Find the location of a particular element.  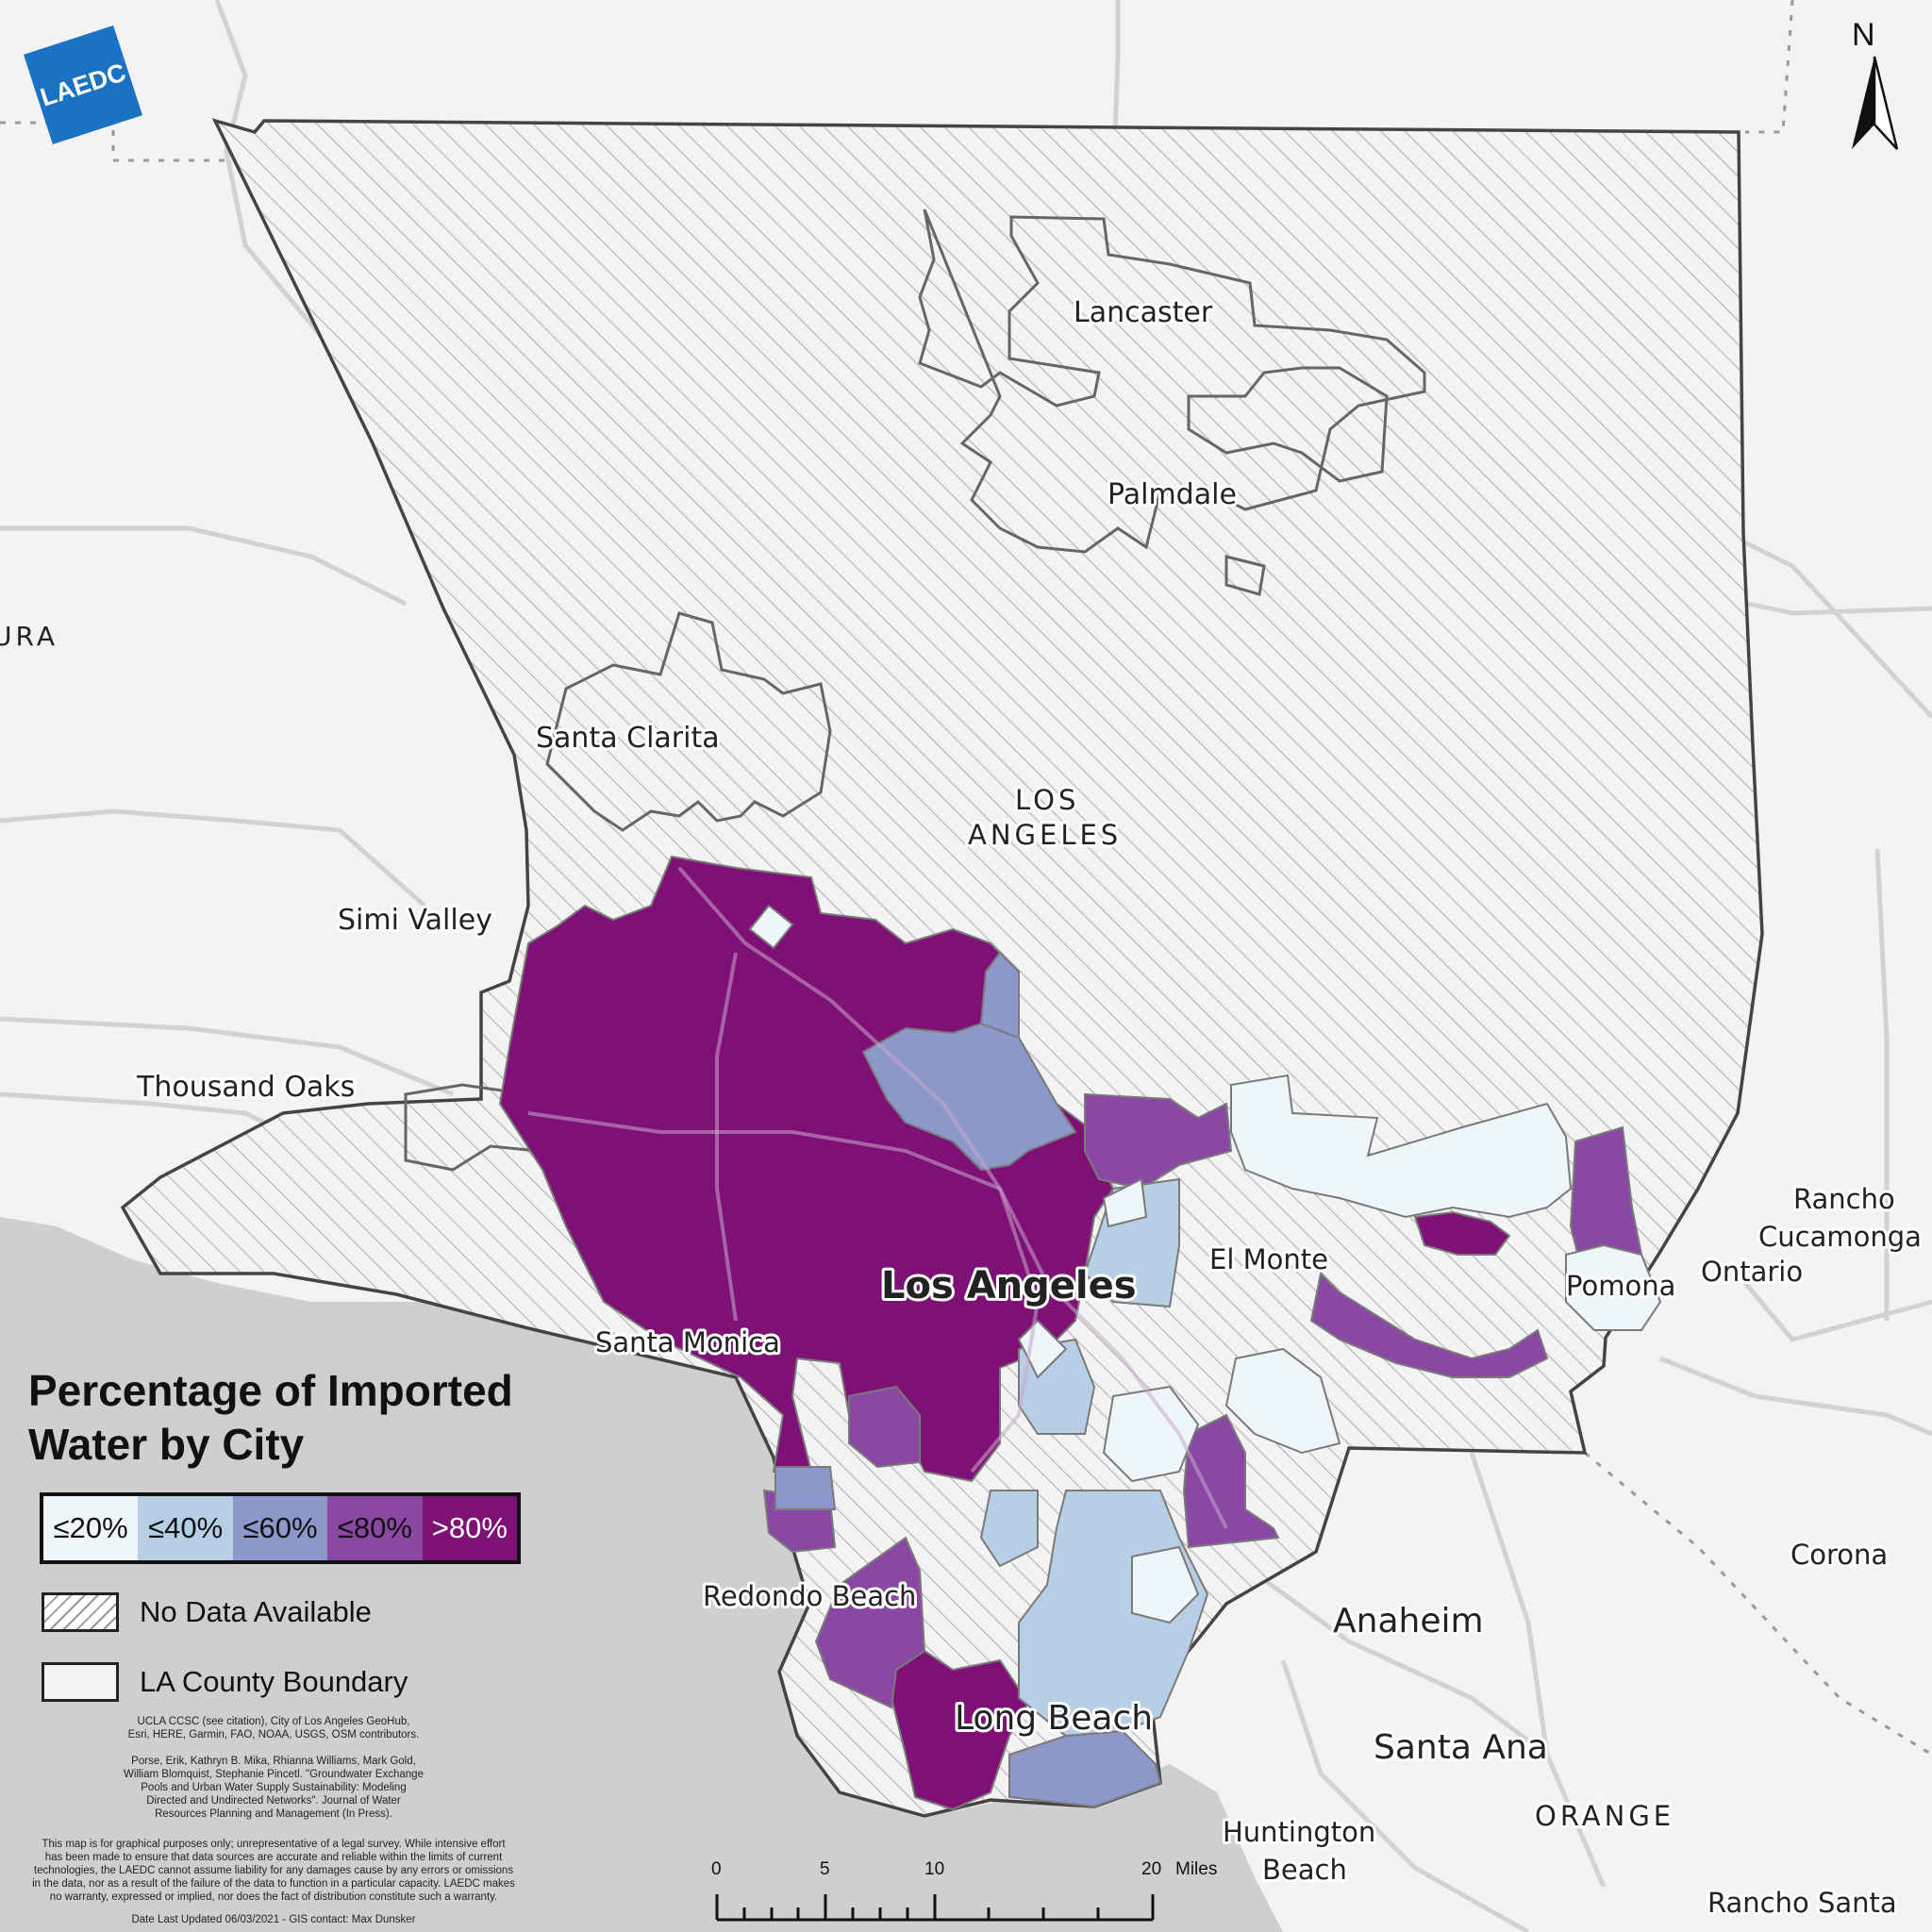

label-el-monte: El Monte is located at coordinates (1268, 1259).